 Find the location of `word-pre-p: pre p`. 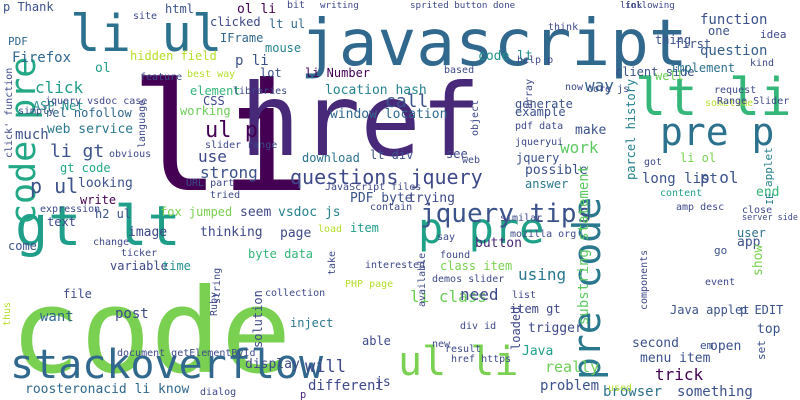

word-pre-p: pre p is located at coordinates (717, 132).